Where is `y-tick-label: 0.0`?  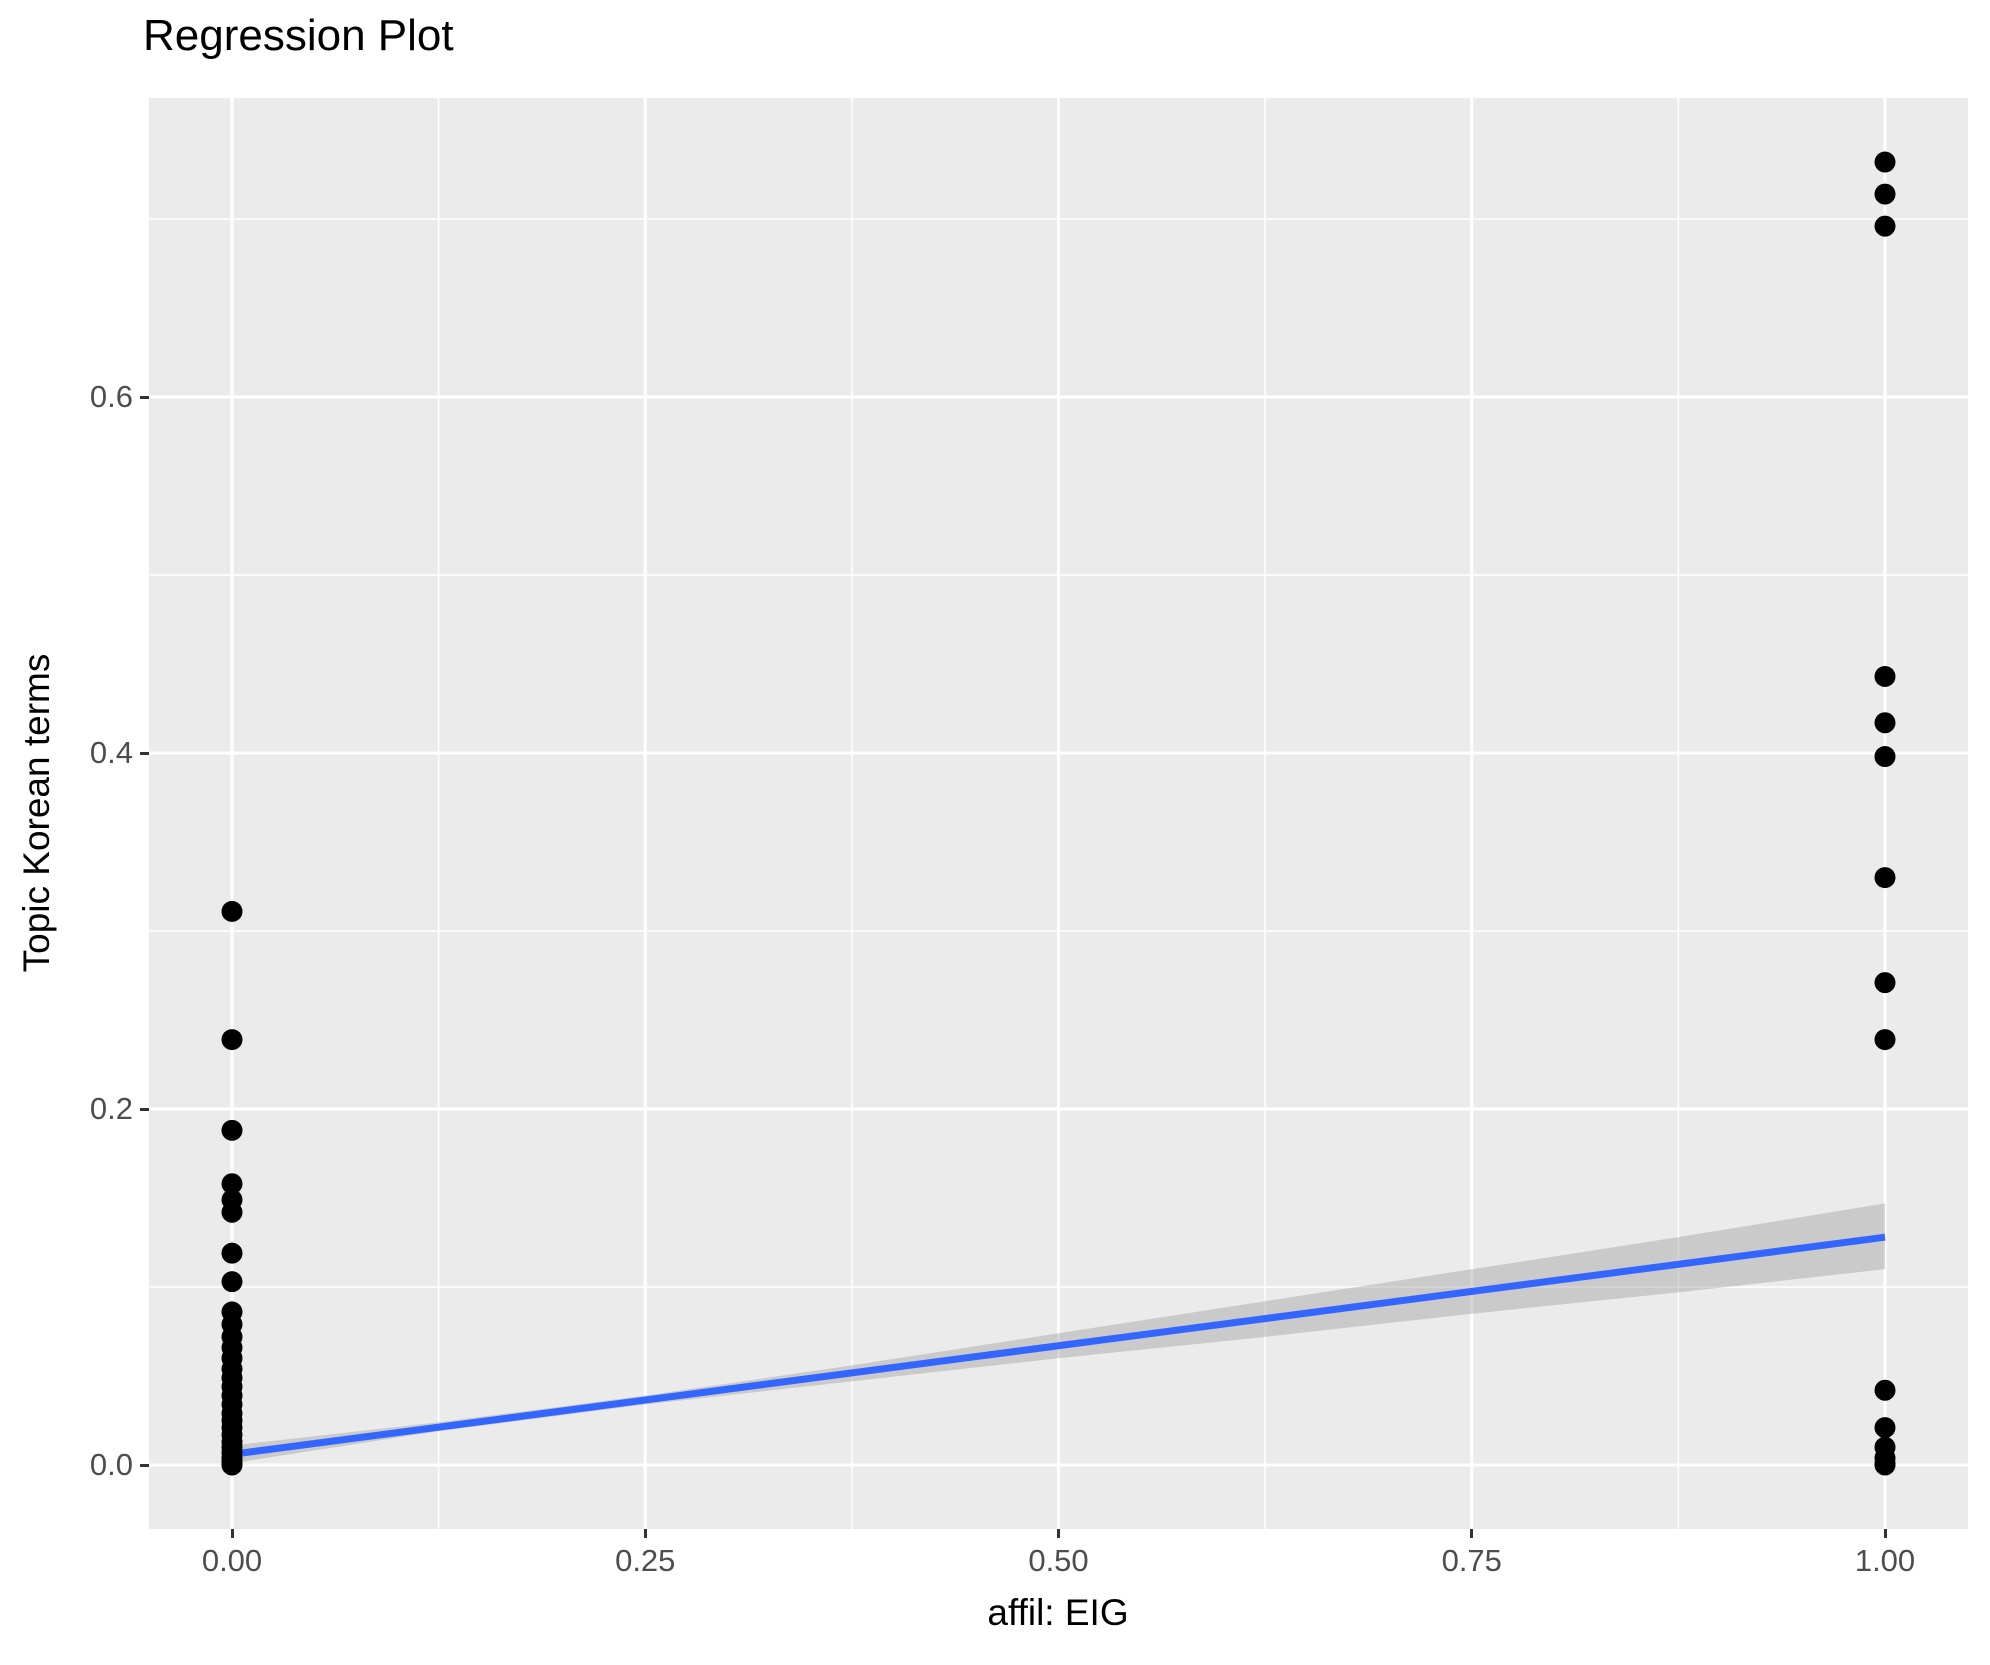
y-tick-label: 0.0 is located at coordinates (111, 1464).